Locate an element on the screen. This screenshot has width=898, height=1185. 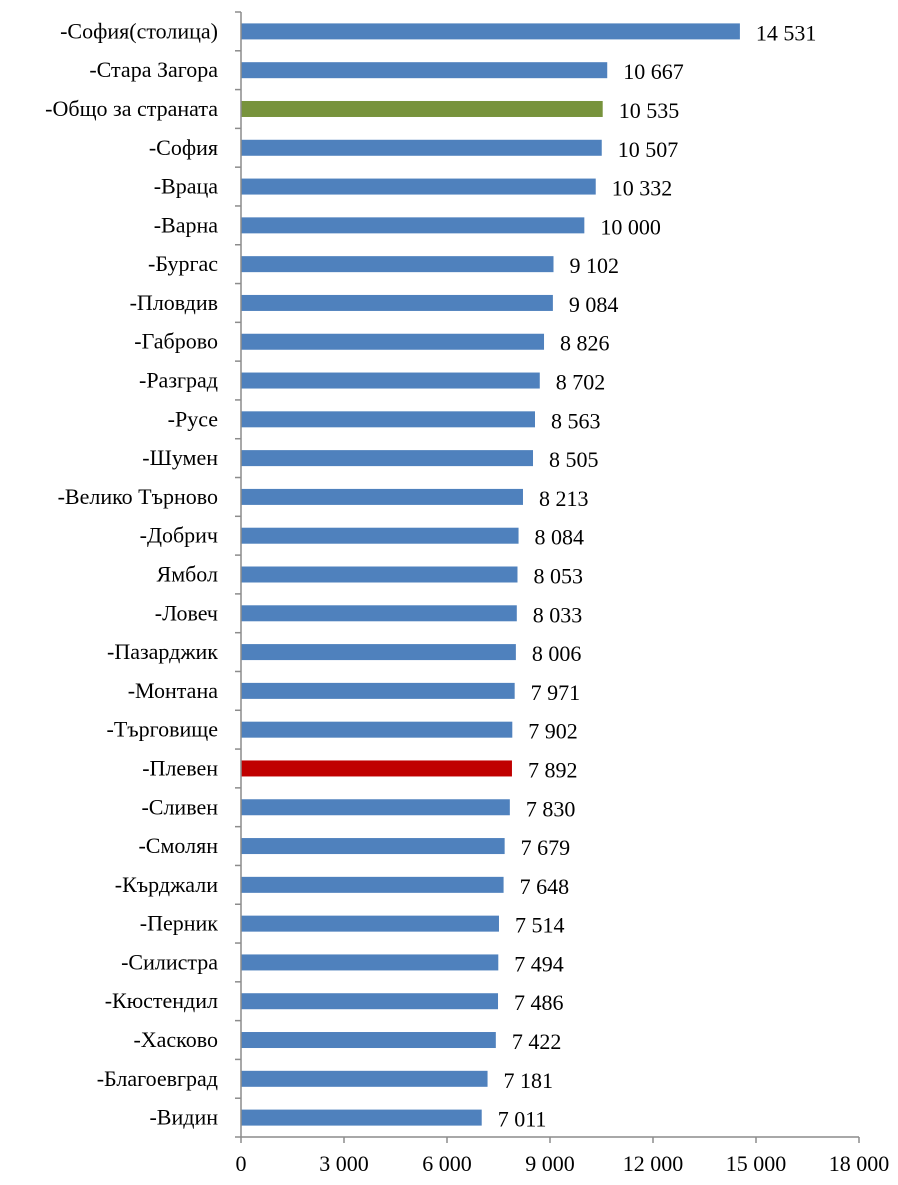
category-label-17: -Монтана is located at coordinates (173, 690).